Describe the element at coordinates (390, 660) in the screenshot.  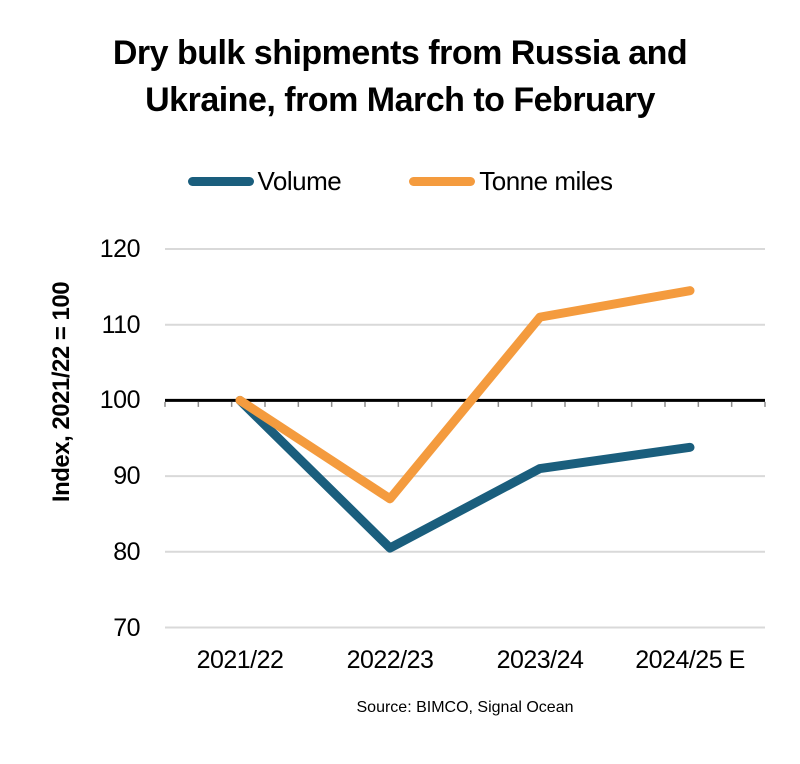
I see `x-tick-label-2: 2022/23` at that location.